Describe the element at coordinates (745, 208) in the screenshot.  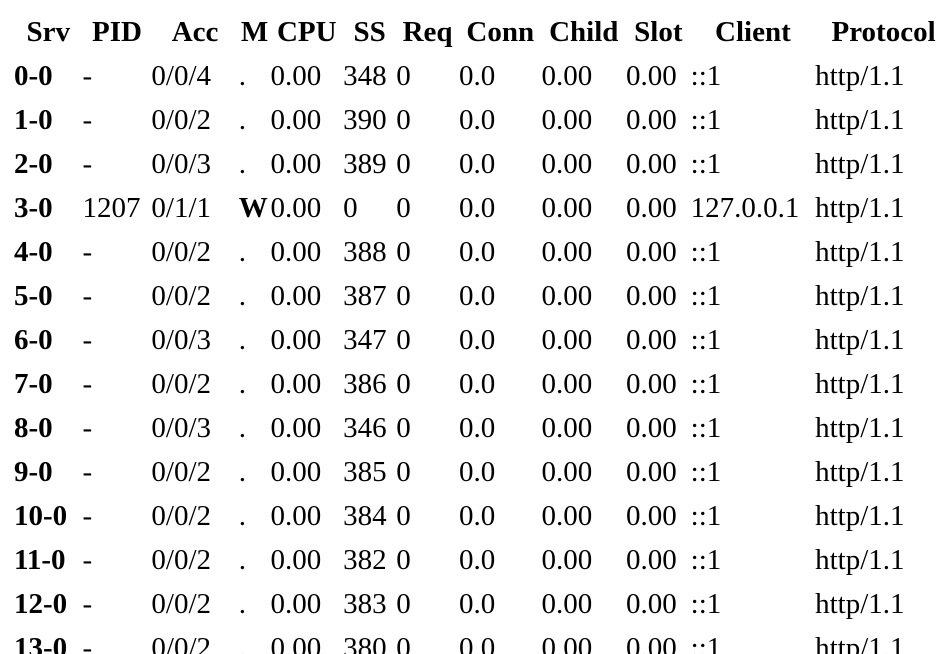
I see `cell-client: 127.0.0.1` at that location.